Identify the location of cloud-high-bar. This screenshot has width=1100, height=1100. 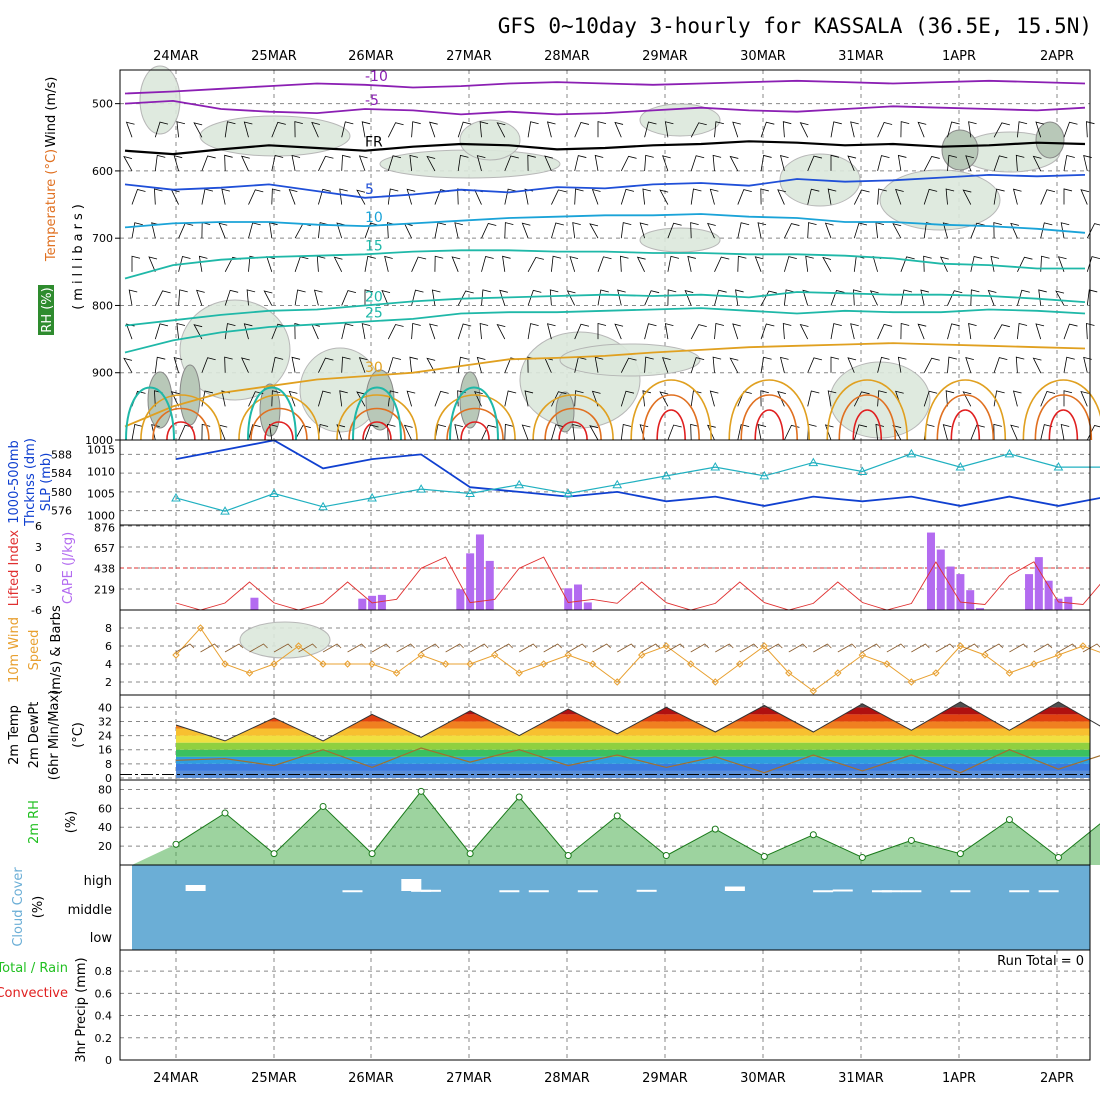
(823, 891).